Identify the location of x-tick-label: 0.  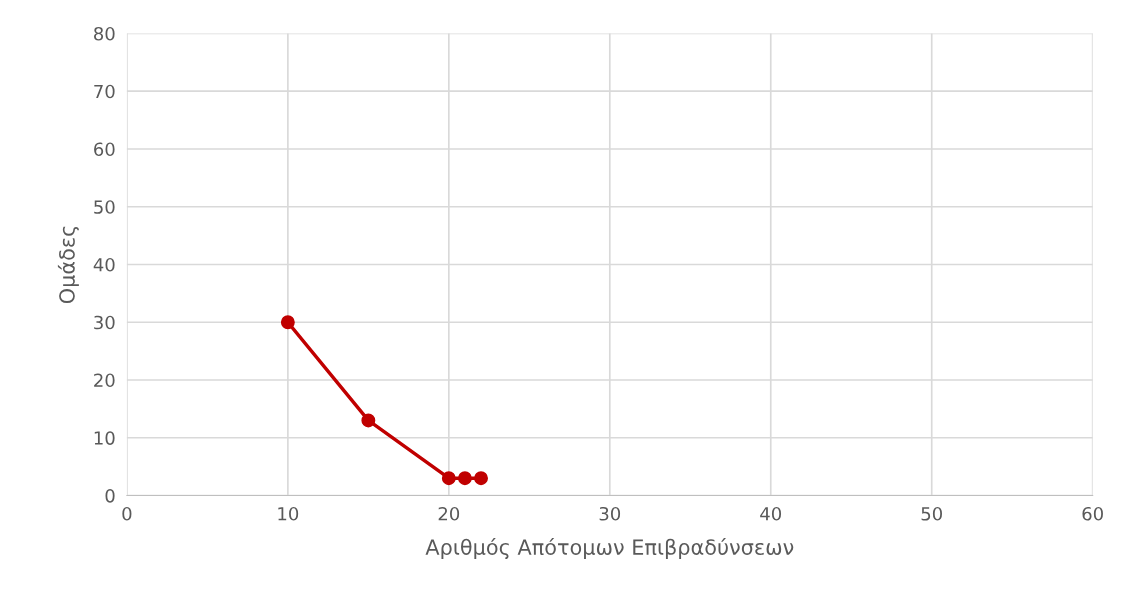
(127, 513).